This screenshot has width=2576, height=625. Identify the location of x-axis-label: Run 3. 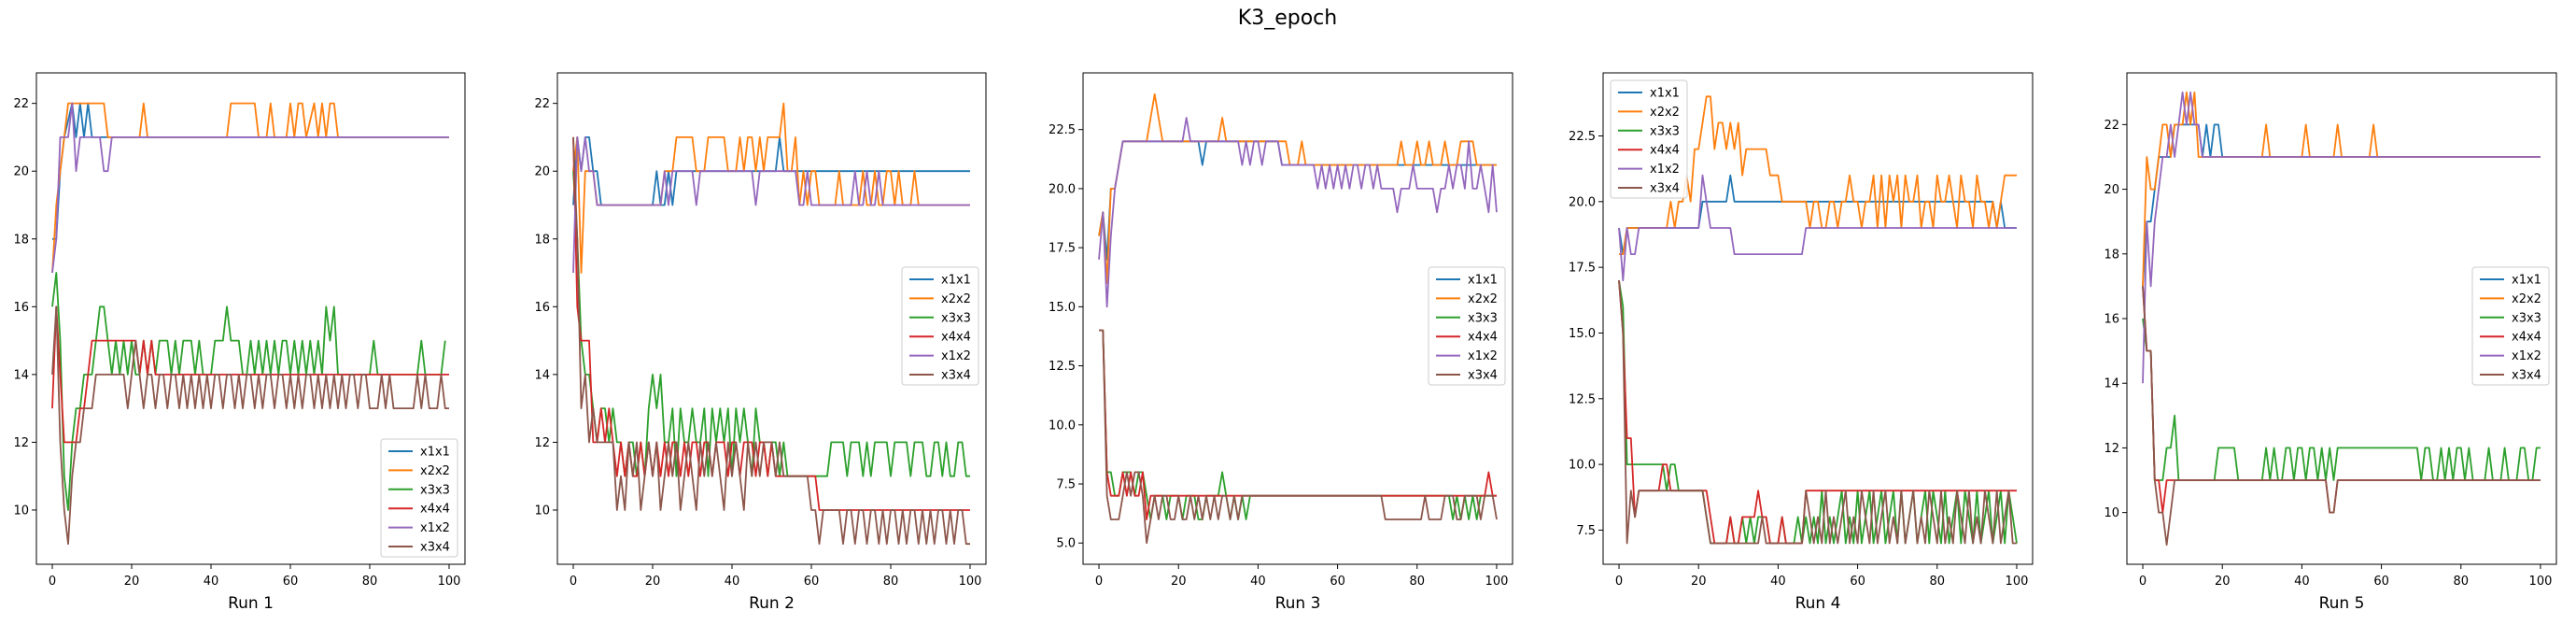
(1298, 603).